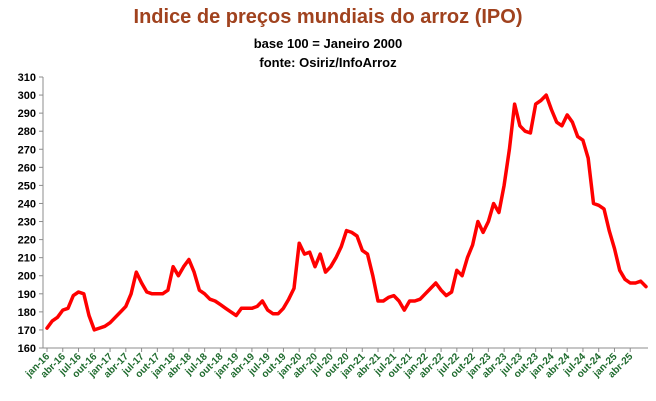 The width and height of the screenshot is (656, 401). Describe the element at coordinates (27, 259) in the screenshot. I see `y-tick-label: 210` at that location.